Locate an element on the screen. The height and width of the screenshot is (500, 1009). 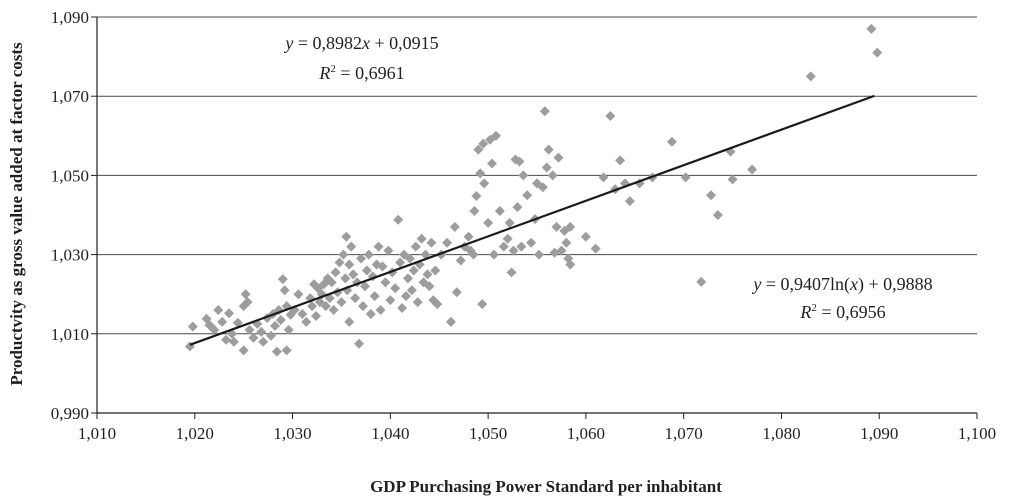
trend-legend-marker is located at coordinates (701, 281).